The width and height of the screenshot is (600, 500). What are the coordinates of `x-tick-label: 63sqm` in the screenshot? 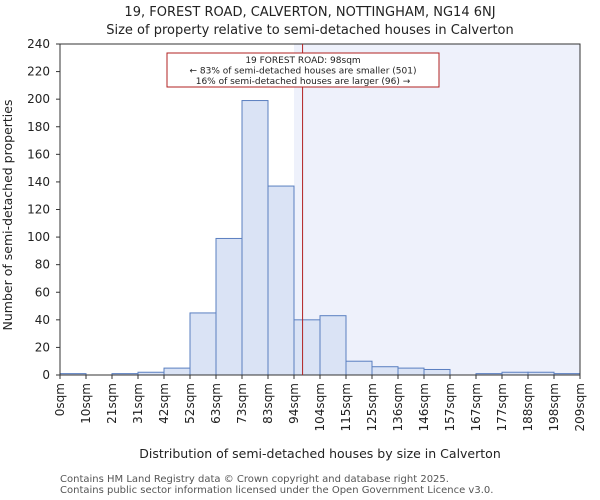 It's located at (216, 403).